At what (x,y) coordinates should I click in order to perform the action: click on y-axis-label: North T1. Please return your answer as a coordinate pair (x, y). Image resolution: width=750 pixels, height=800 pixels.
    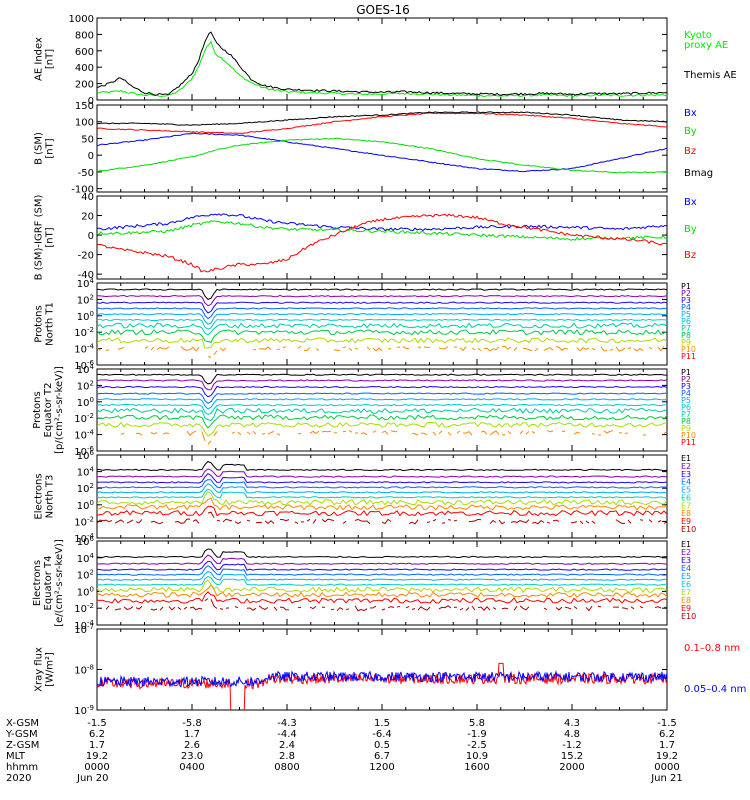
    Looking at the image, I should click on (50, 324).